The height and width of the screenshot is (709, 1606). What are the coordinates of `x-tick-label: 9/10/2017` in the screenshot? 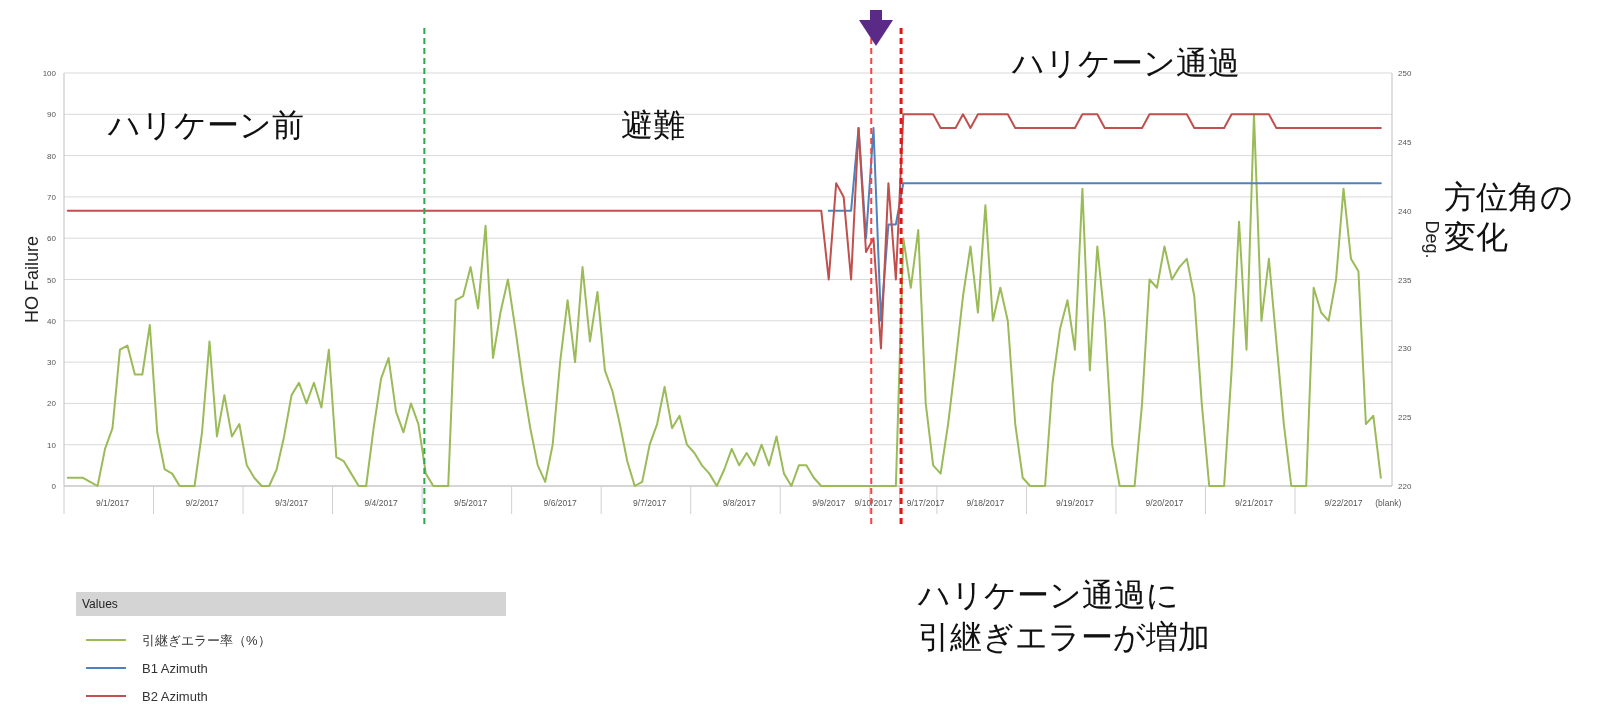 It's located at (873, 503).